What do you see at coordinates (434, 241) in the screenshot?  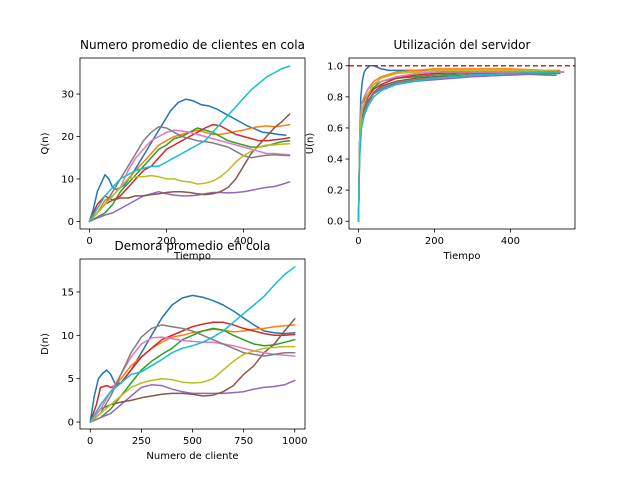 I see `util-x-tick-label: 200` at bounding box center [434, 241].